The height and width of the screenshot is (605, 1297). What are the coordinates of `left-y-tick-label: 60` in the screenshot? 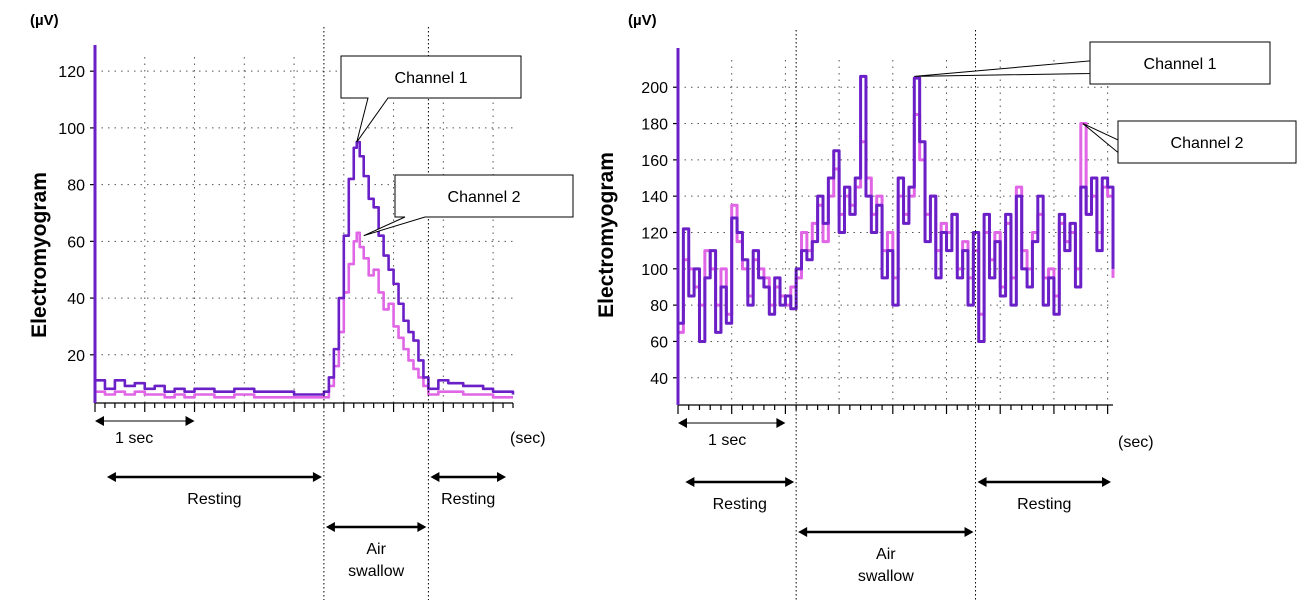 It's located at (76, 242).